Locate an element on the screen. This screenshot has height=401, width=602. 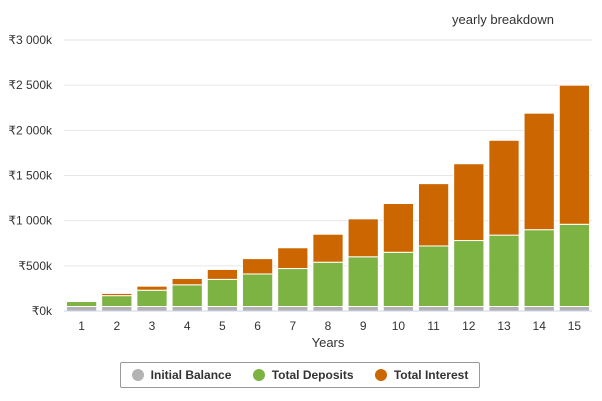
x-tick-label: 10 is located at coordinates (399, 326).